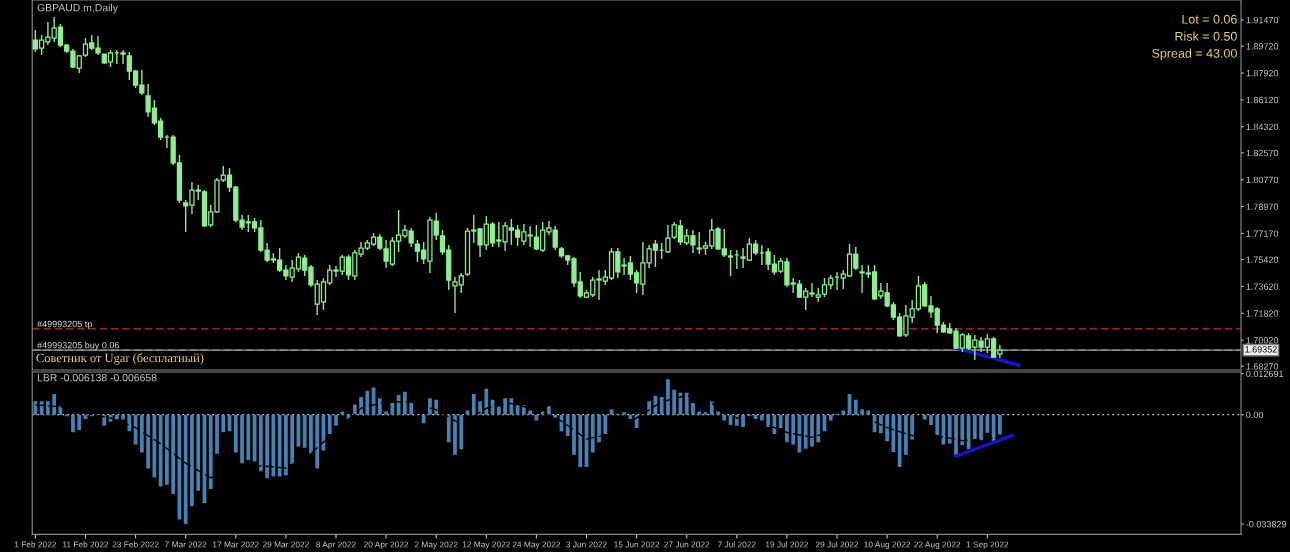  I want to click on ref-line-label: #49993205 tp, so click(64, 324).